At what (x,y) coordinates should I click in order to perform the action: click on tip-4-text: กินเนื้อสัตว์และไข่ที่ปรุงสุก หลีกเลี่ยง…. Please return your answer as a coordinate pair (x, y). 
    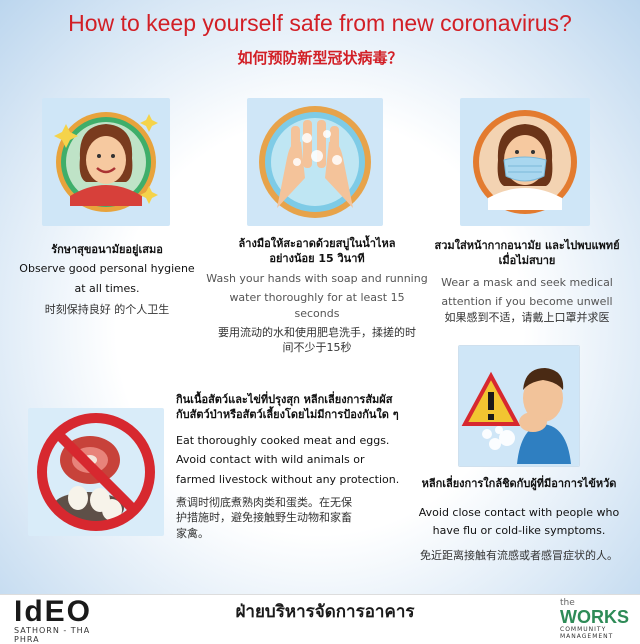
    Looking at the image, I should click on (291, 466).